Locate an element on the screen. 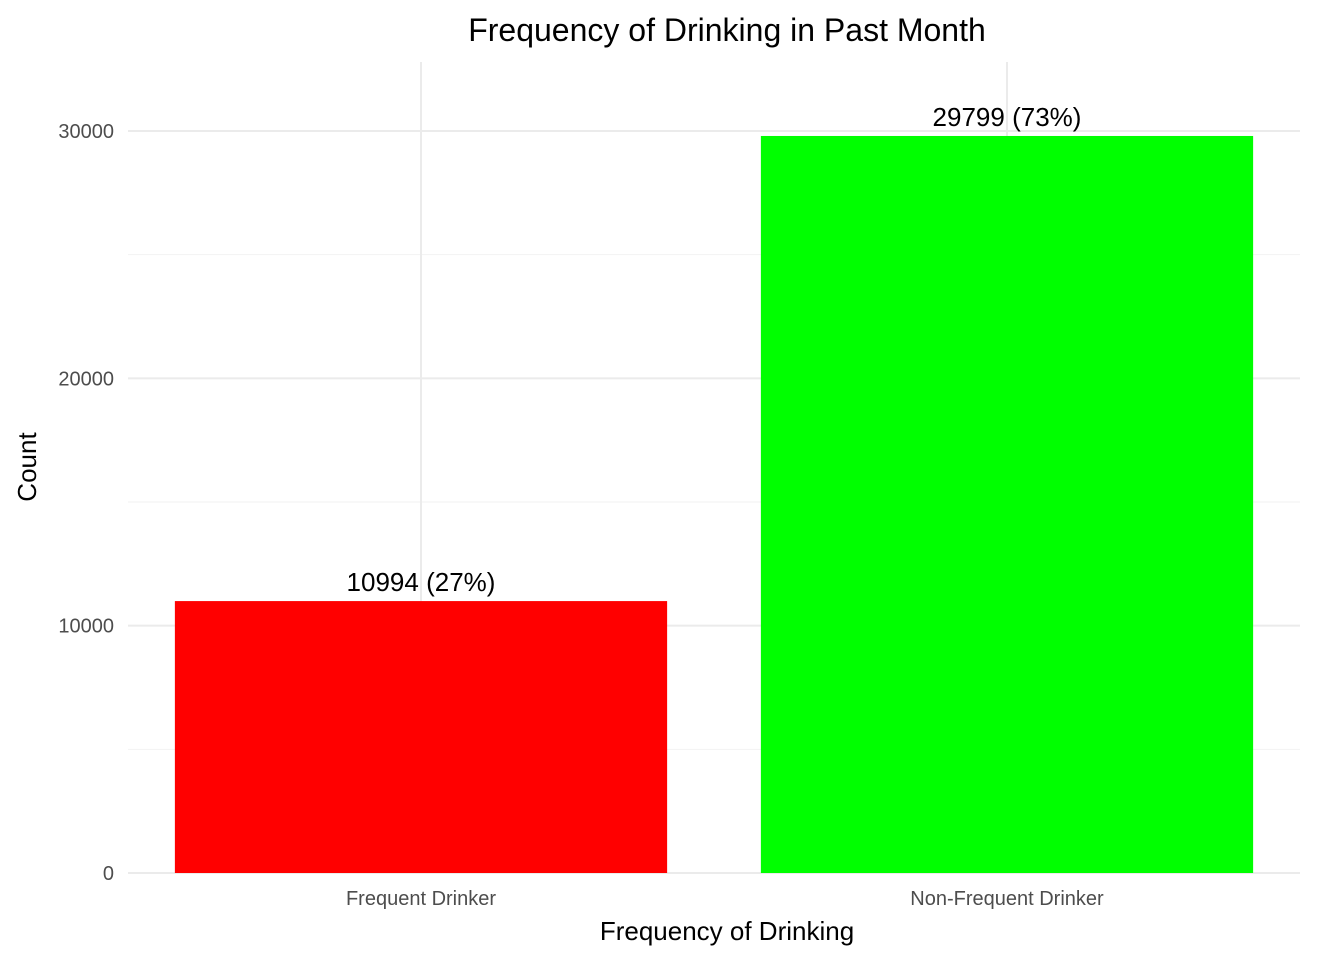  x-tick-label: Frequent Drinker is located at coordinates (421, 899).